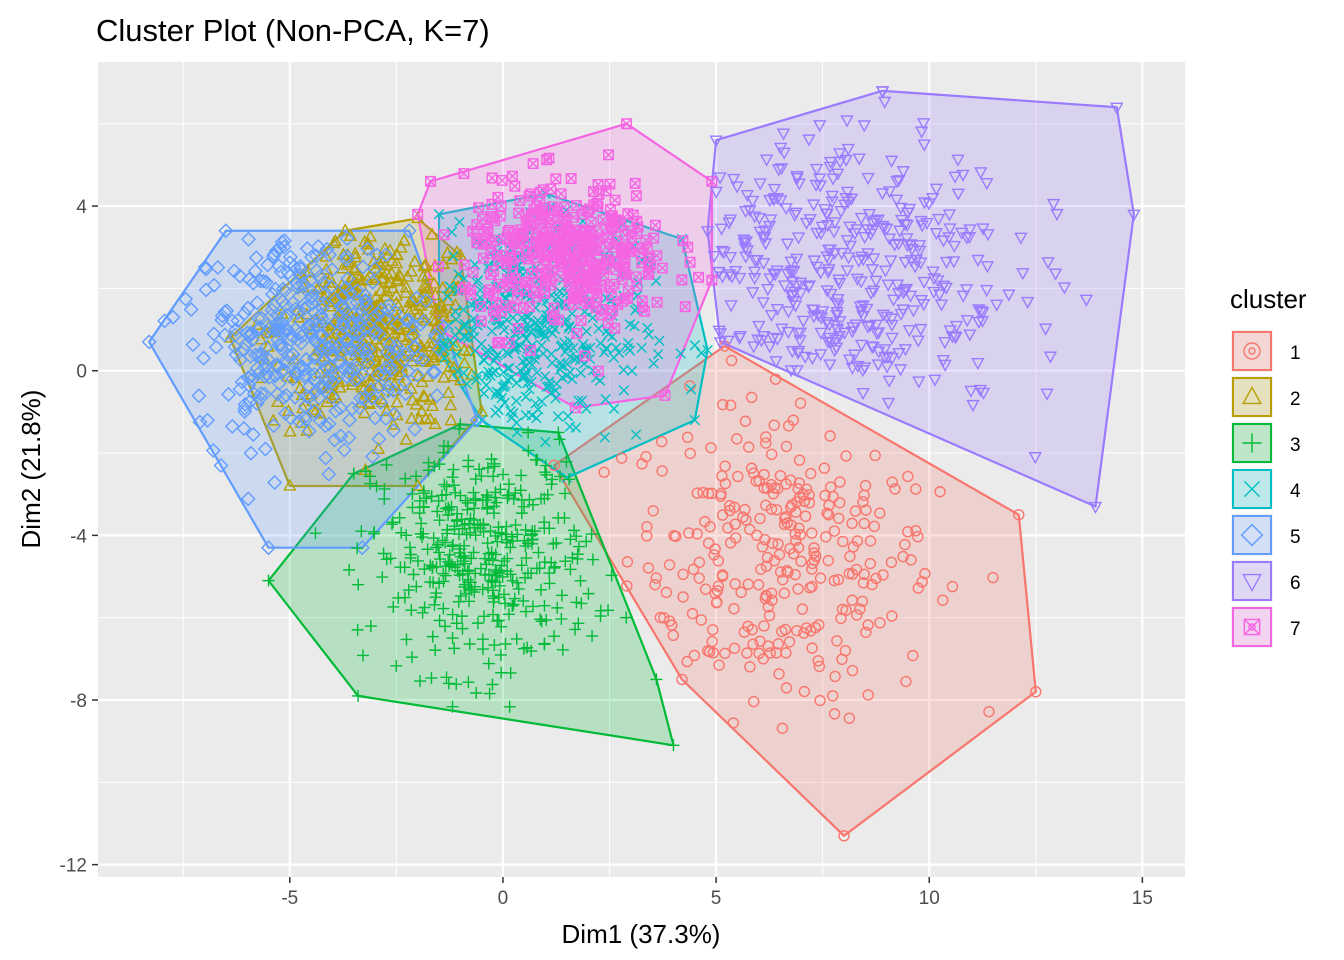 The width and height of the screenshot is (1344, 960). Describe the element at coordinates (81, 207) in the screenshot. I see `y-tick-label: 4` at that location.